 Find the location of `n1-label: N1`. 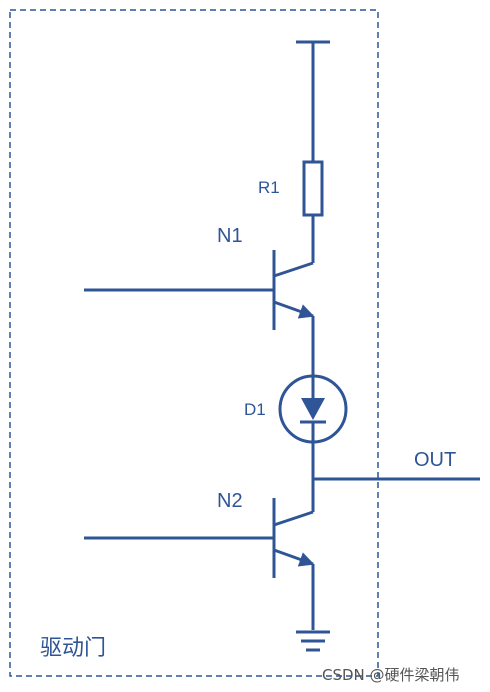

n1-label: N1 is located at coordinates (230, 236).